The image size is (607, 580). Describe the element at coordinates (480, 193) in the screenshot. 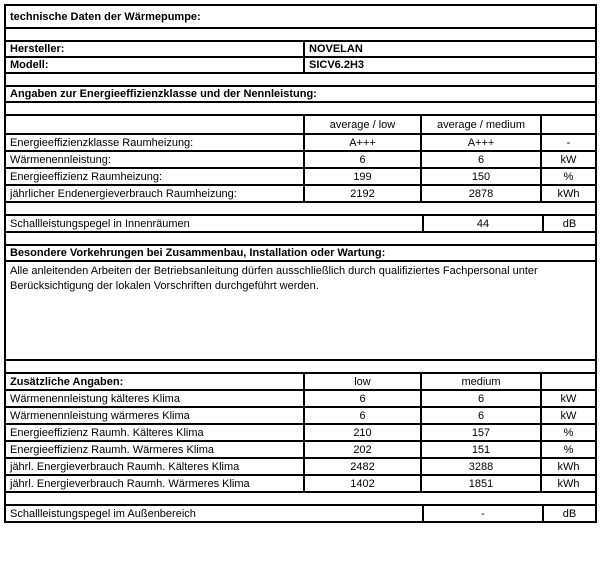

I see `row-value-medium: 2878` at that location.